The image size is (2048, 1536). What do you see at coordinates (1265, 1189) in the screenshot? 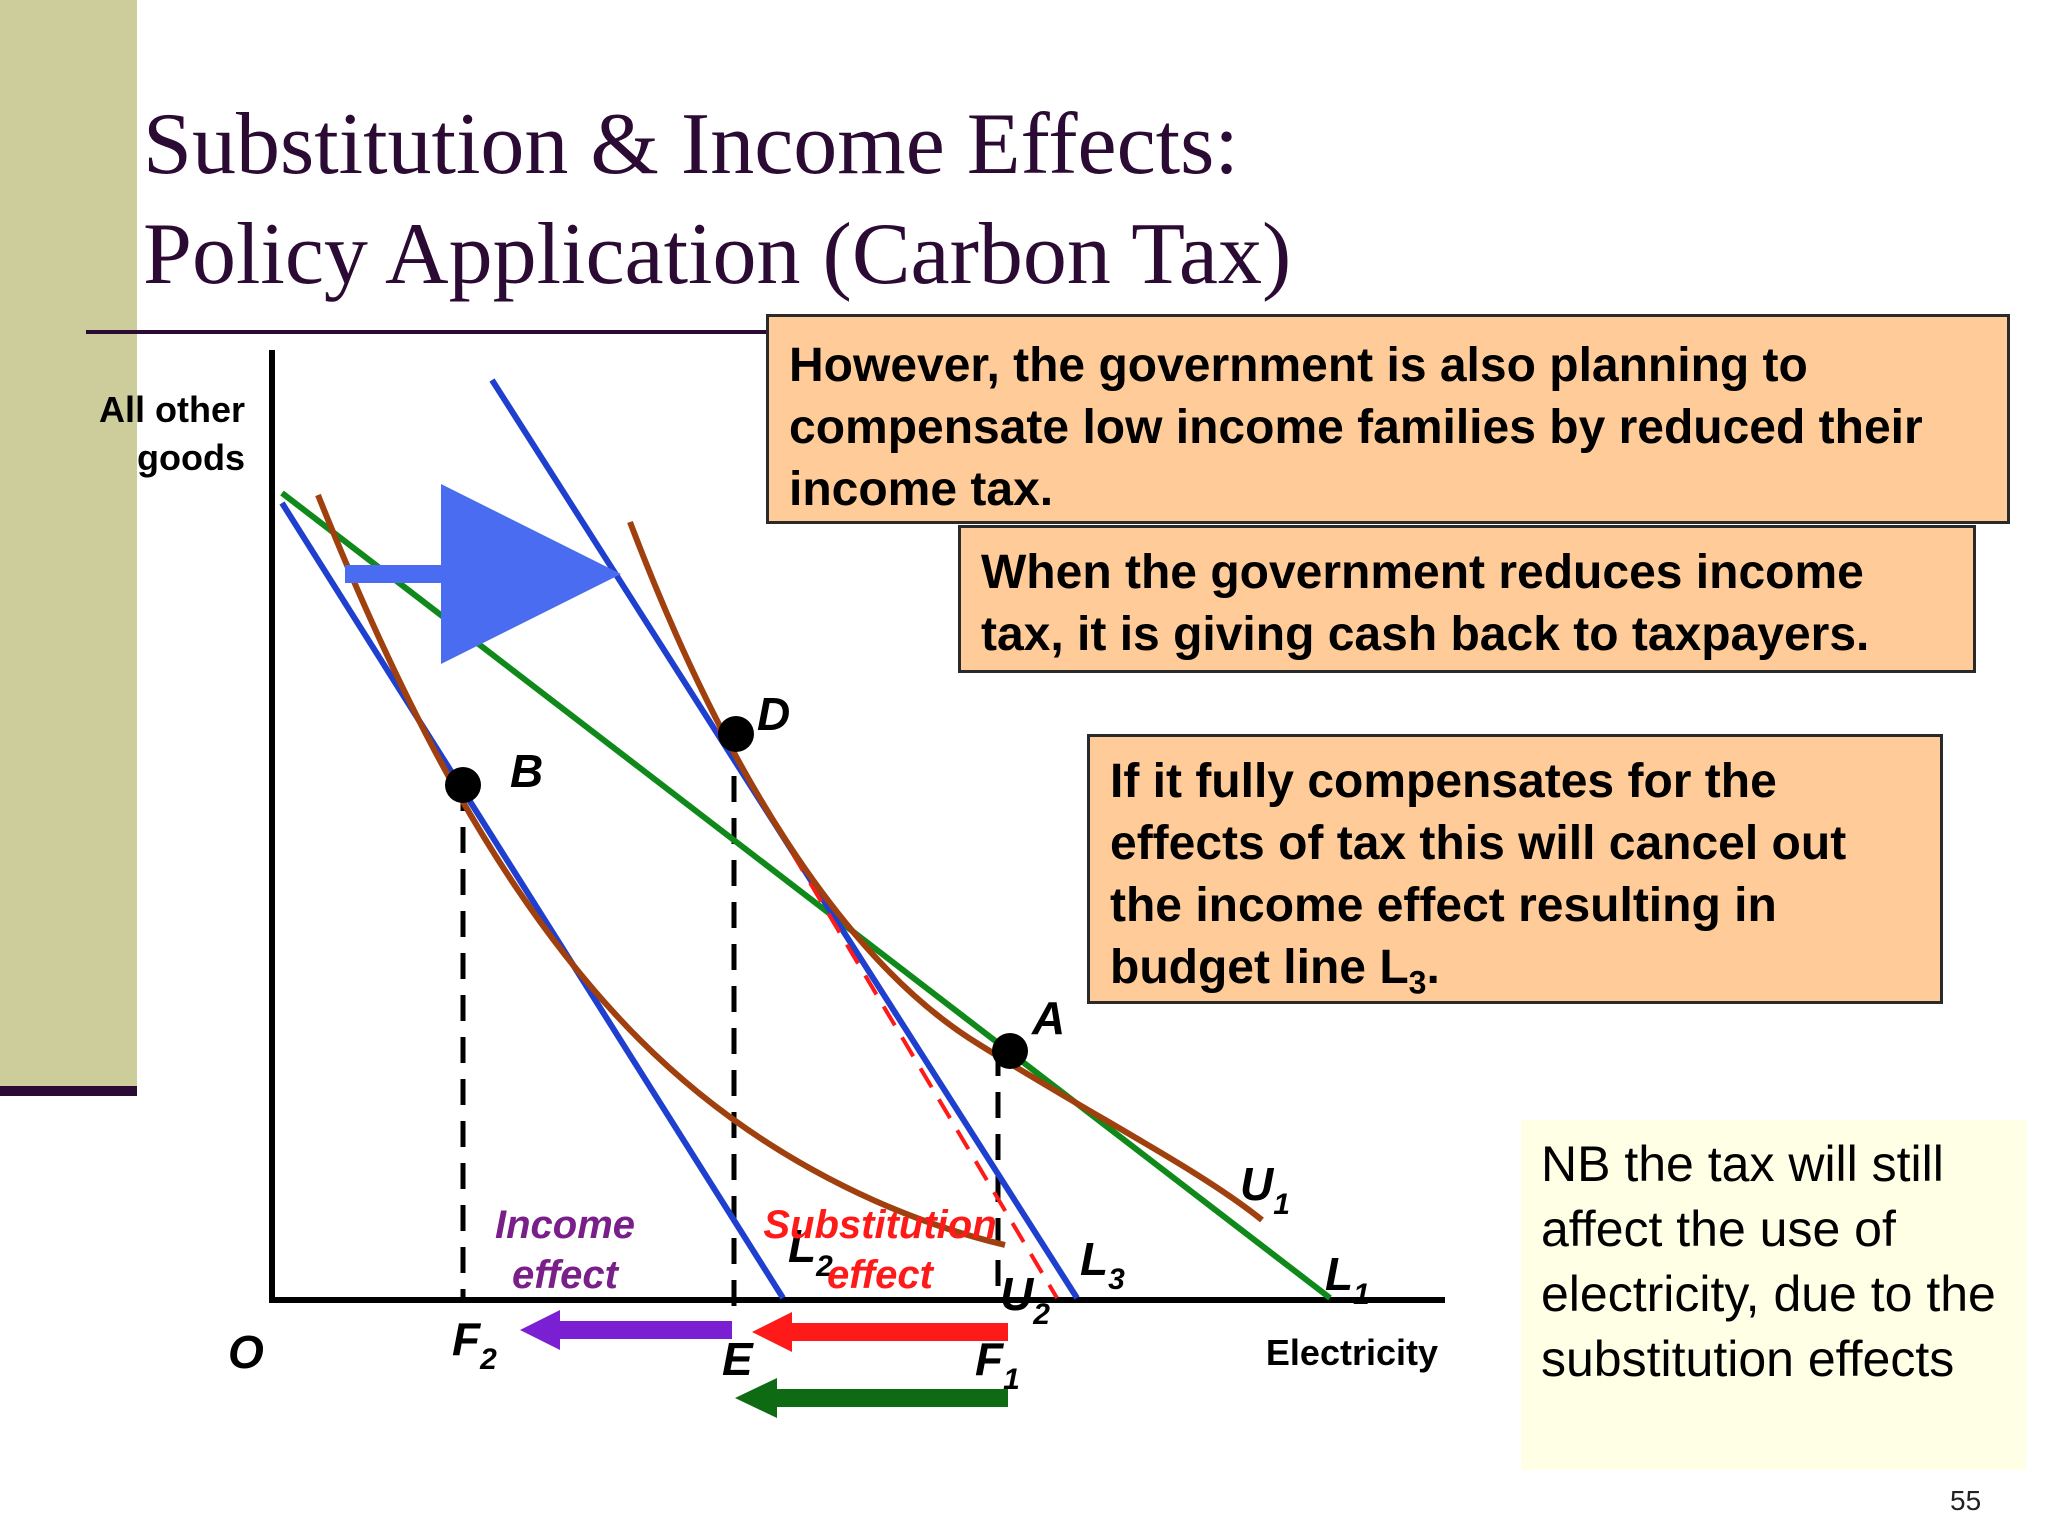
I see `label-u1: U1` at bounding box center [1265, 1189].